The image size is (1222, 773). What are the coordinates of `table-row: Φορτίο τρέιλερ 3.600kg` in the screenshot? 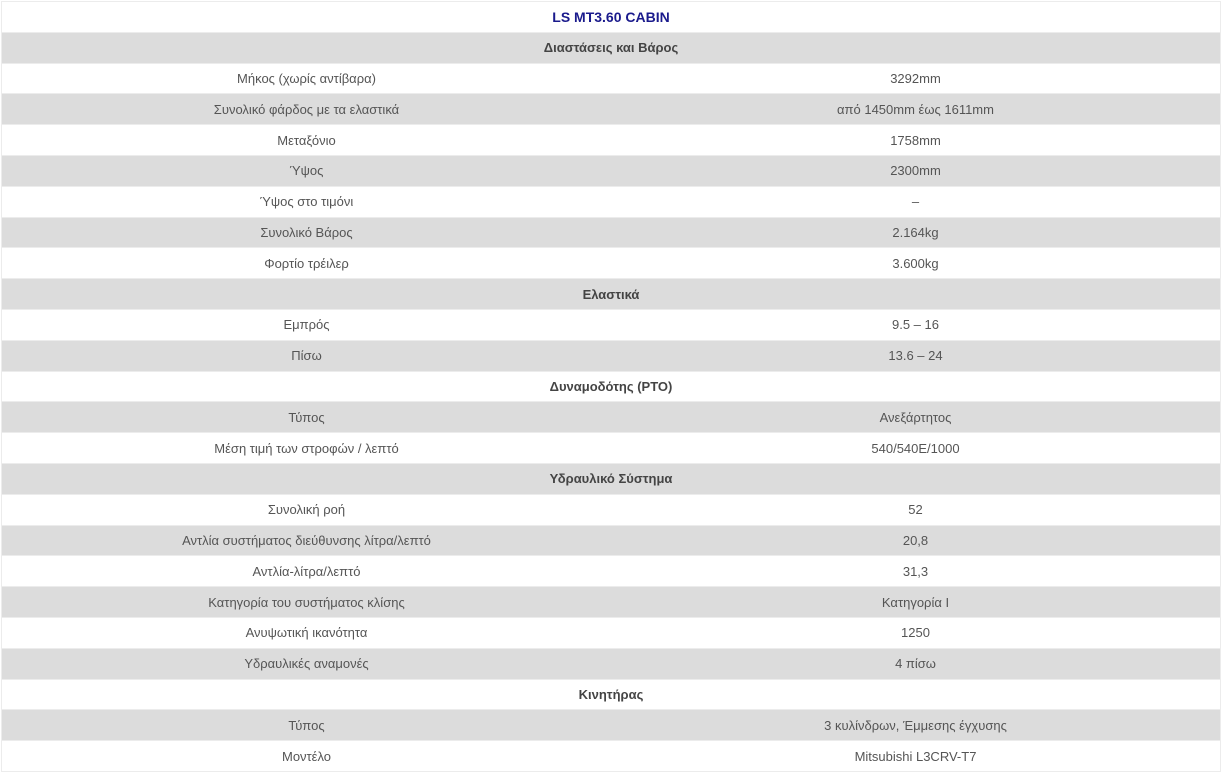 It's located at (611, 263).